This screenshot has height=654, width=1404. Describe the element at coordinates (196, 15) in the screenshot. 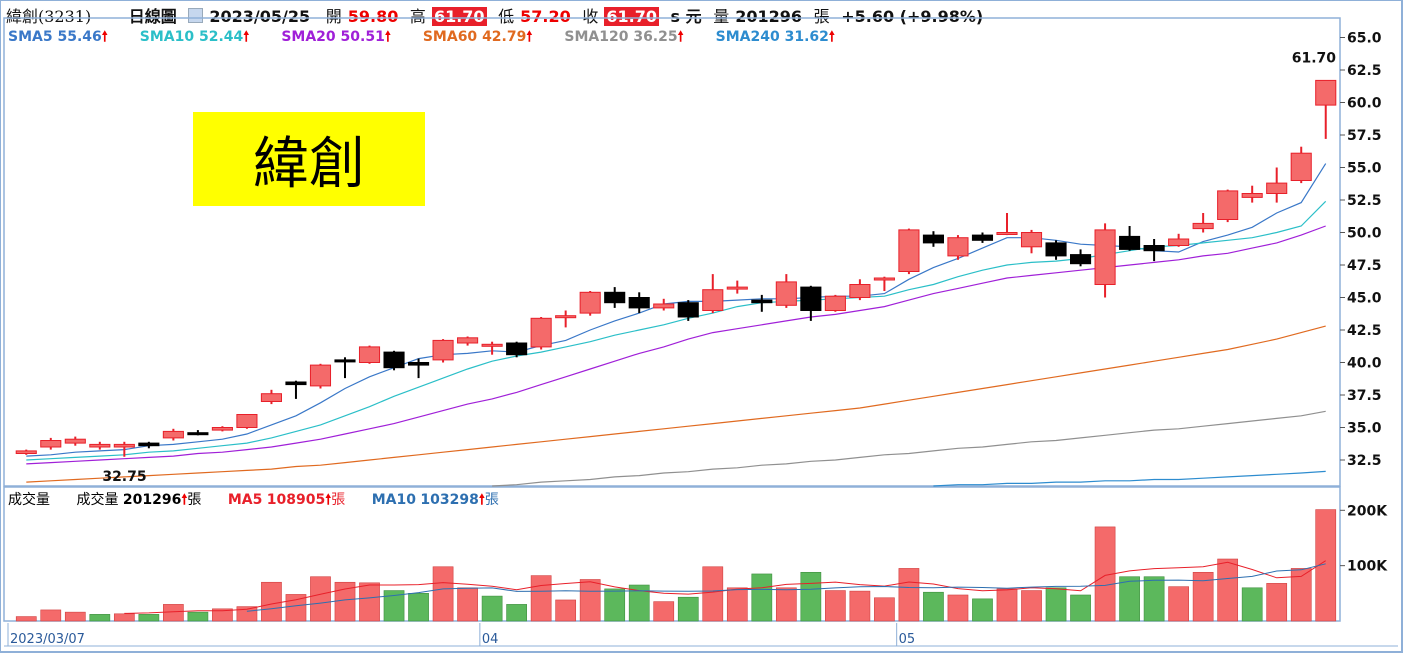

I see `period-dropdown-icon` at that location.